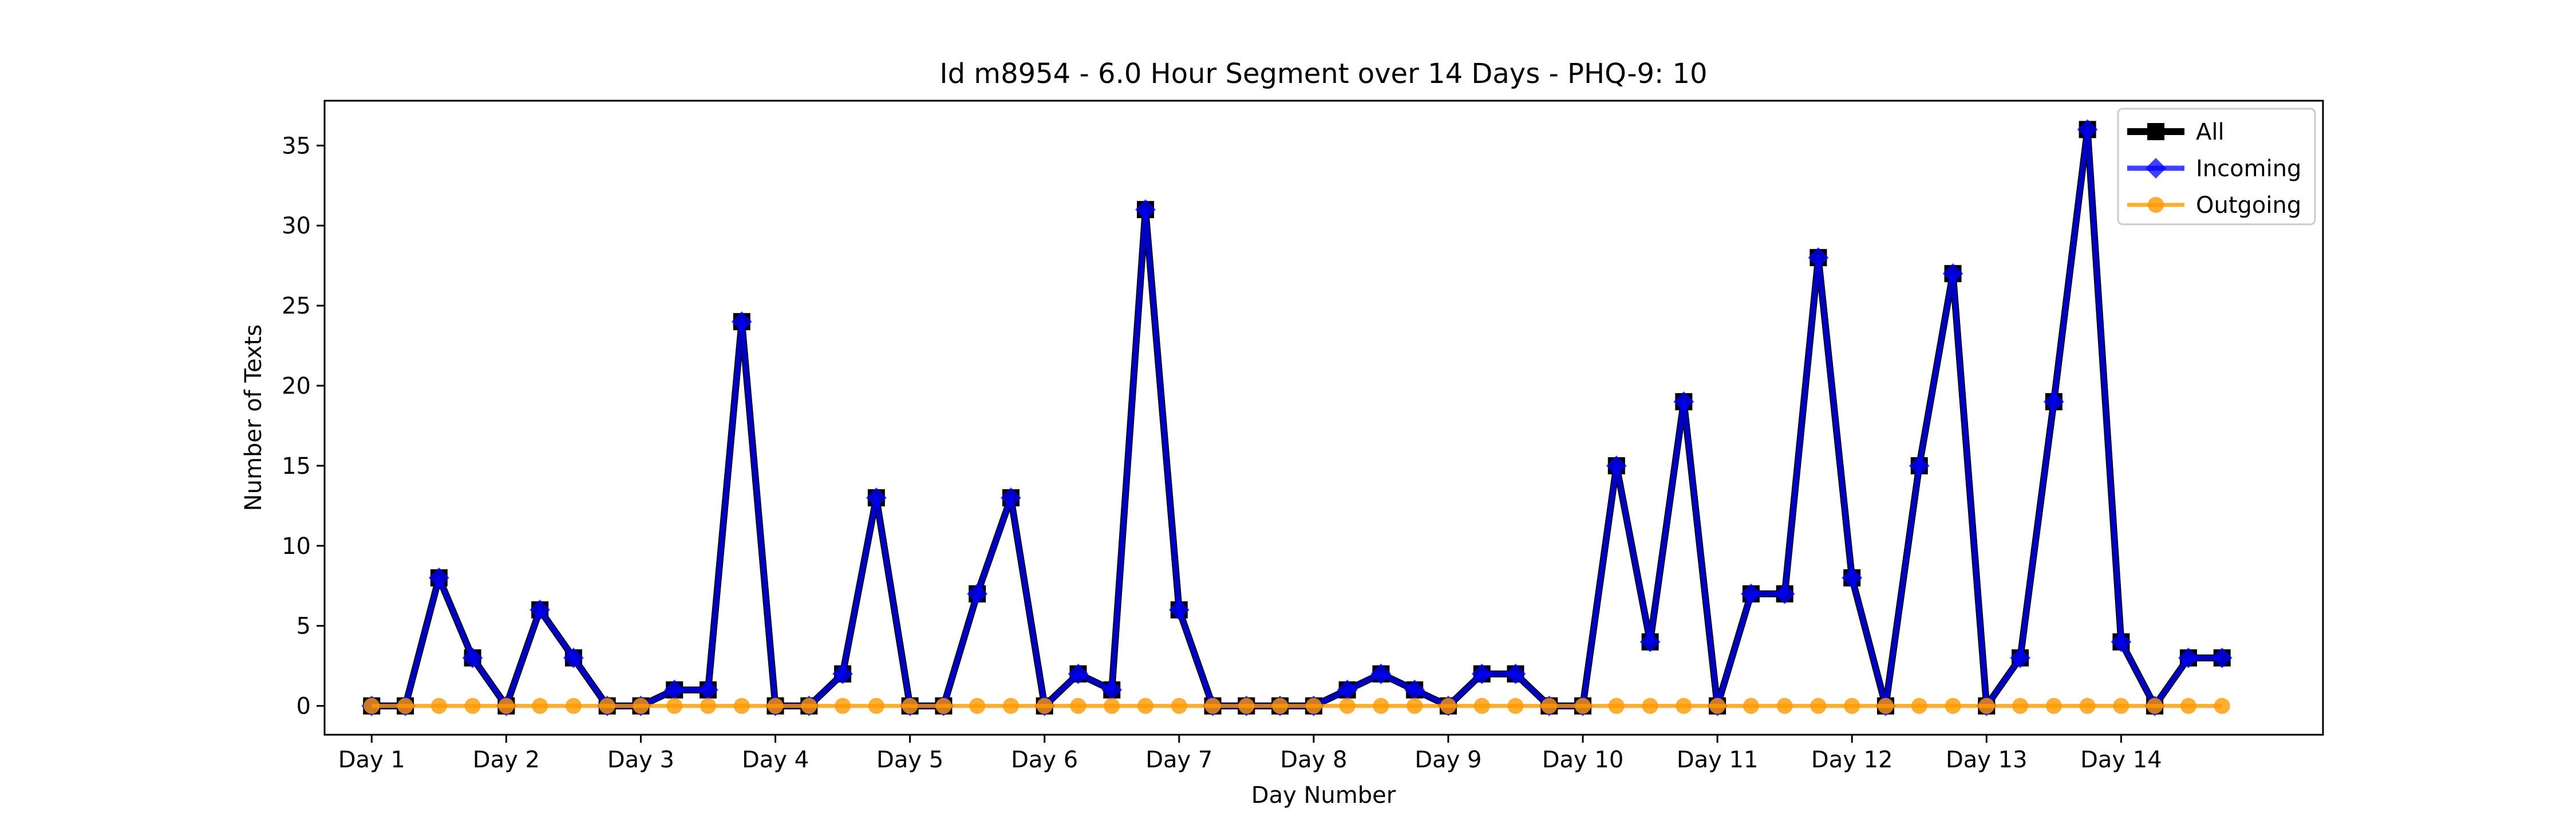  I want to click on legend-label-outgoing: Outgoing, so click(2248, 205).